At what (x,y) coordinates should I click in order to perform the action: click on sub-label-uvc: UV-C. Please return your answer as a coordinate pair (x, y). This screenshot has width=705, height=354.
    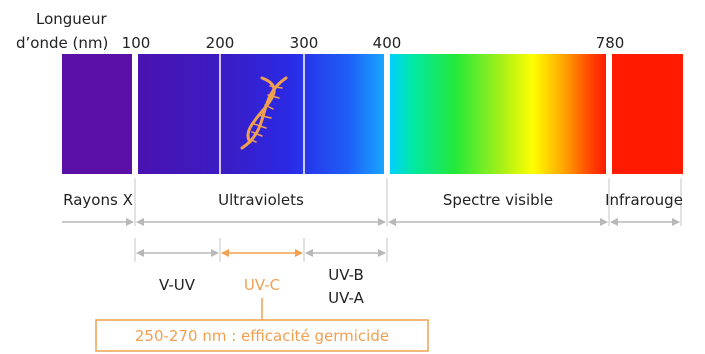
    Looking at the image, I should click on (262, 285).